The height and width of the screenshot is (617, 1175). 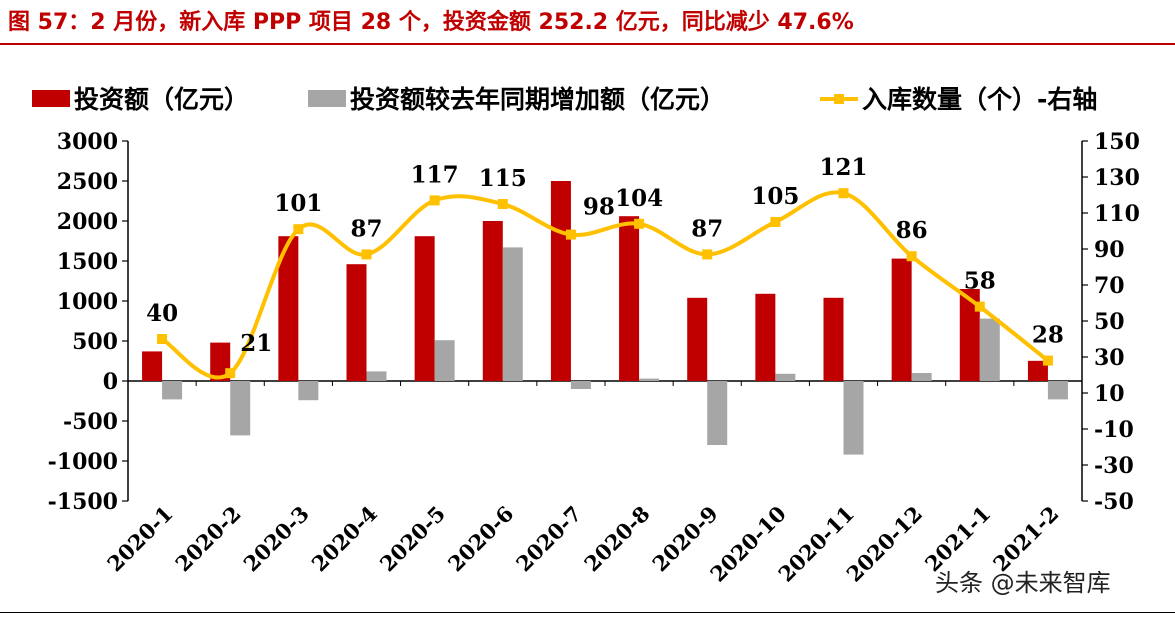 What do you see at coordinates (1109, 286) in the screenshot?
I see `right-tick-label: 70` at bounding box center [1109, 286].